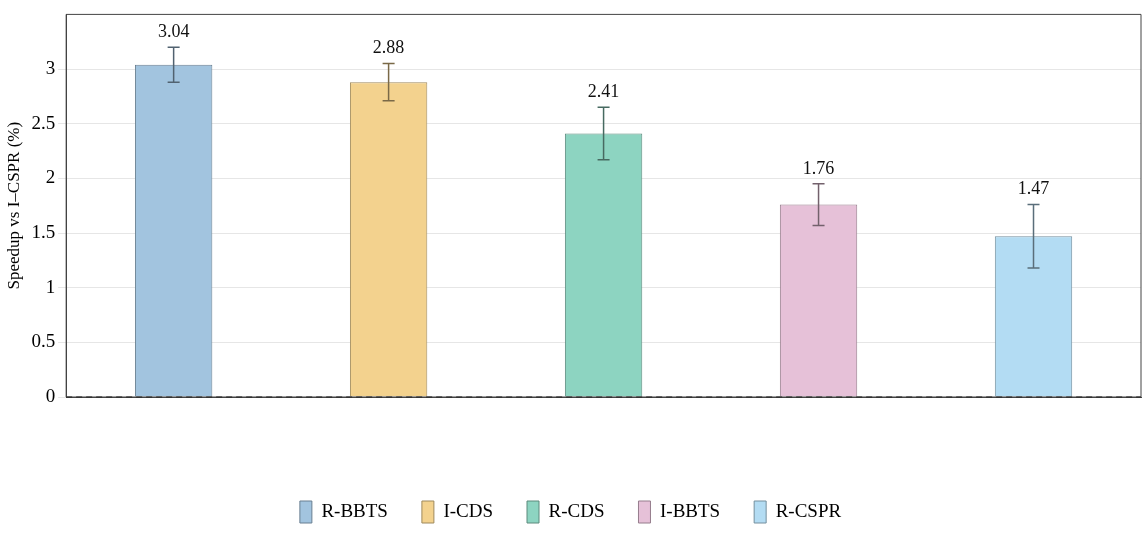  I want to click on y-axis-title: Speedup vs I–CSPR (%), so click(13, 205).